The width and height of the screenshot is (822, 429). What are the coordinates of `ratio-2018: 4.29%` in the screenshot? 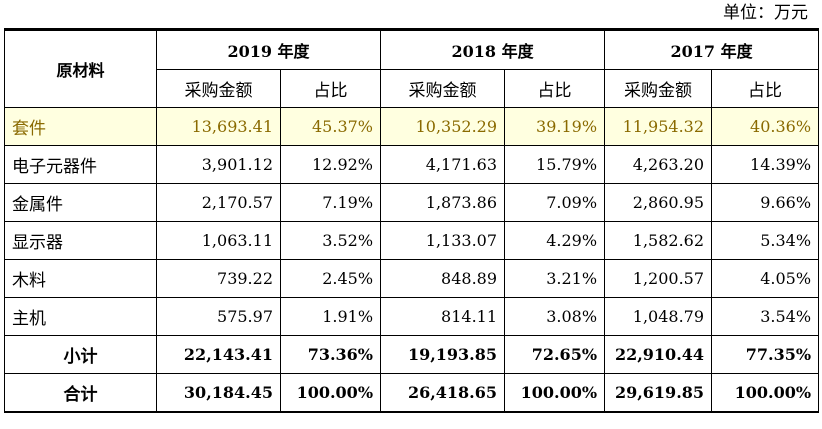 It's located at (555, 240).